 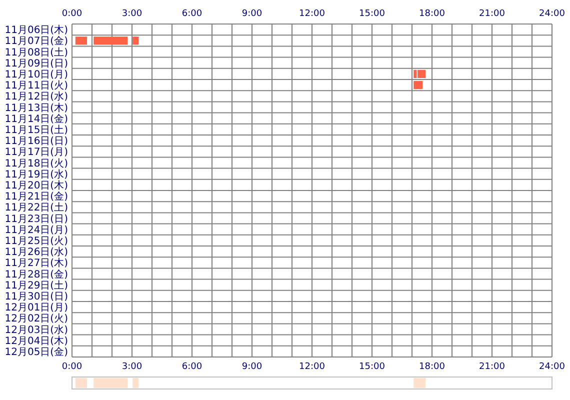 What do you see at coordinates (36, 285) in the screenshot?
I see `y-tick-label: 11月29日(土)` at bounding box center [36, 285].